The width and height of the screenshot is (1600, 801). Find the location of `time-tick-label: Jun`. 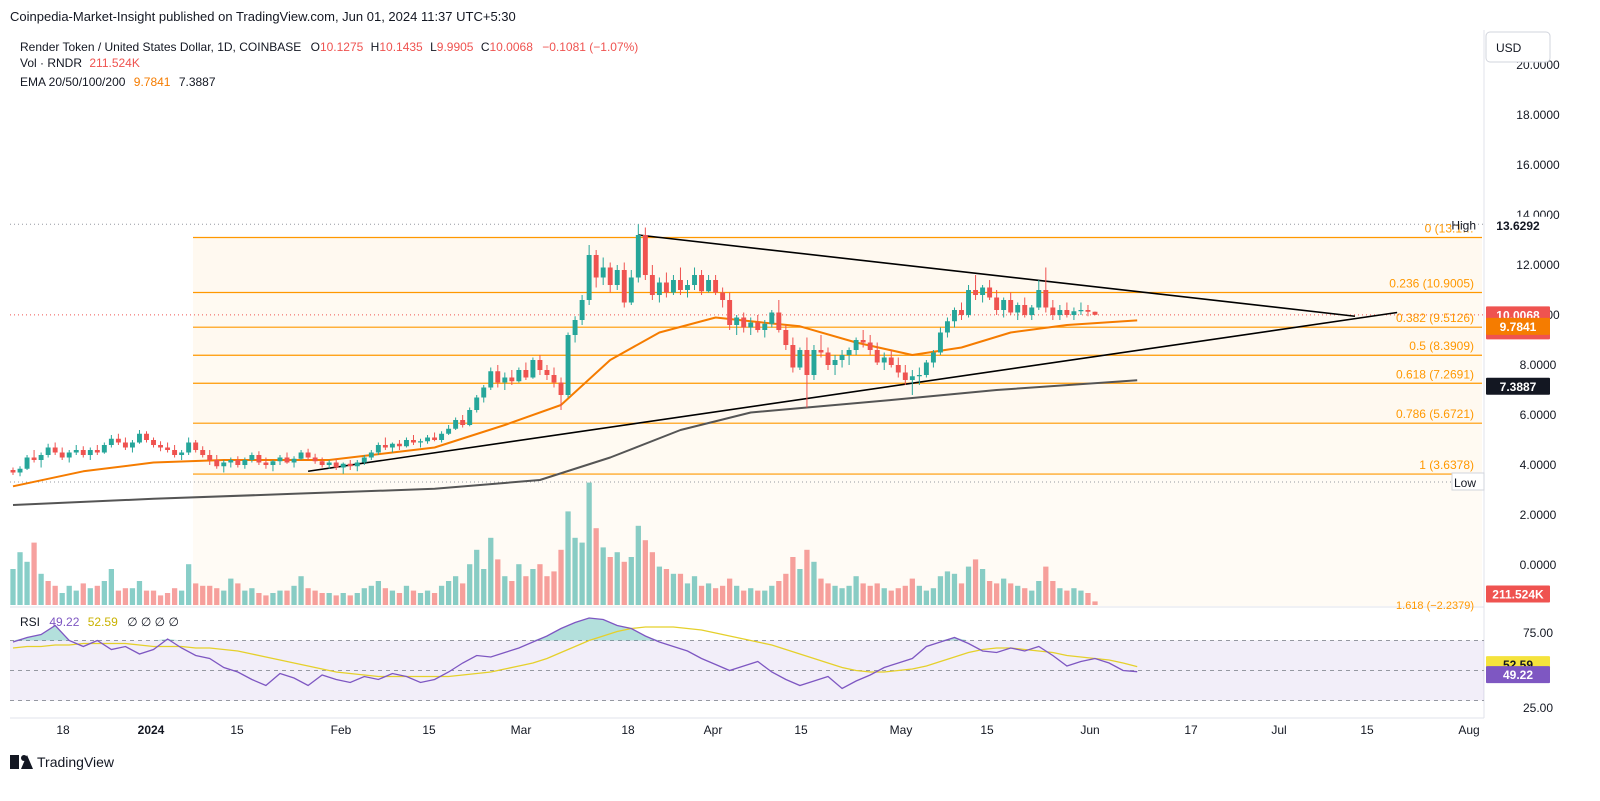

time-tick-label: Jun is located at coordinates (1089, 730).